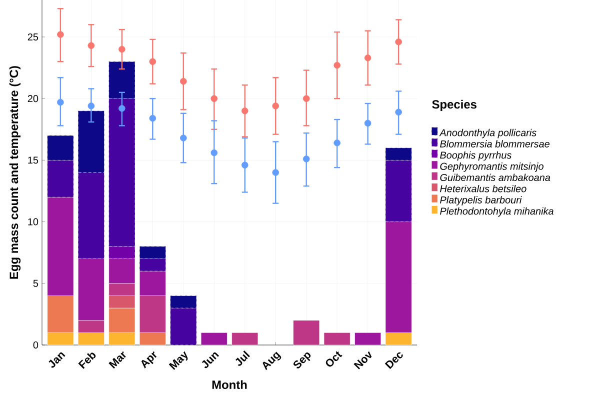 The height and width of the screenshot is (399, 610). What do you see at coordinates (495, 144) in the screenshot?
I see `legend-label: Blommersia blommersae` at bounding box center [495, 144].